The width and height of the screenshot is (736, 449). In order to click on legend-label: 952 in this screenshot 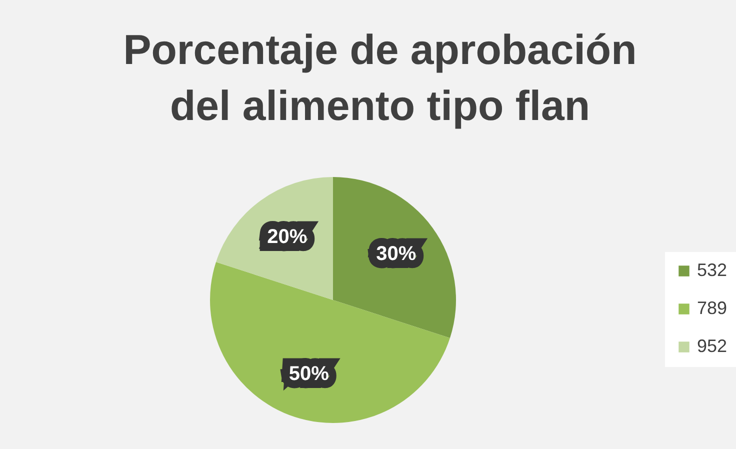, I will do `click(712, 346)`.